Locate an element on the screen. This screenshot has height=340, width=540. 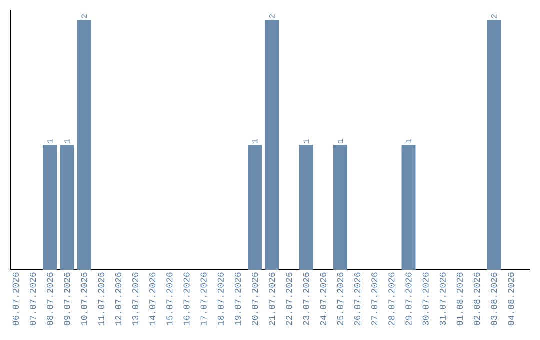
x-tick-label: 14.07.2026 is located at coordinates (153, 299).